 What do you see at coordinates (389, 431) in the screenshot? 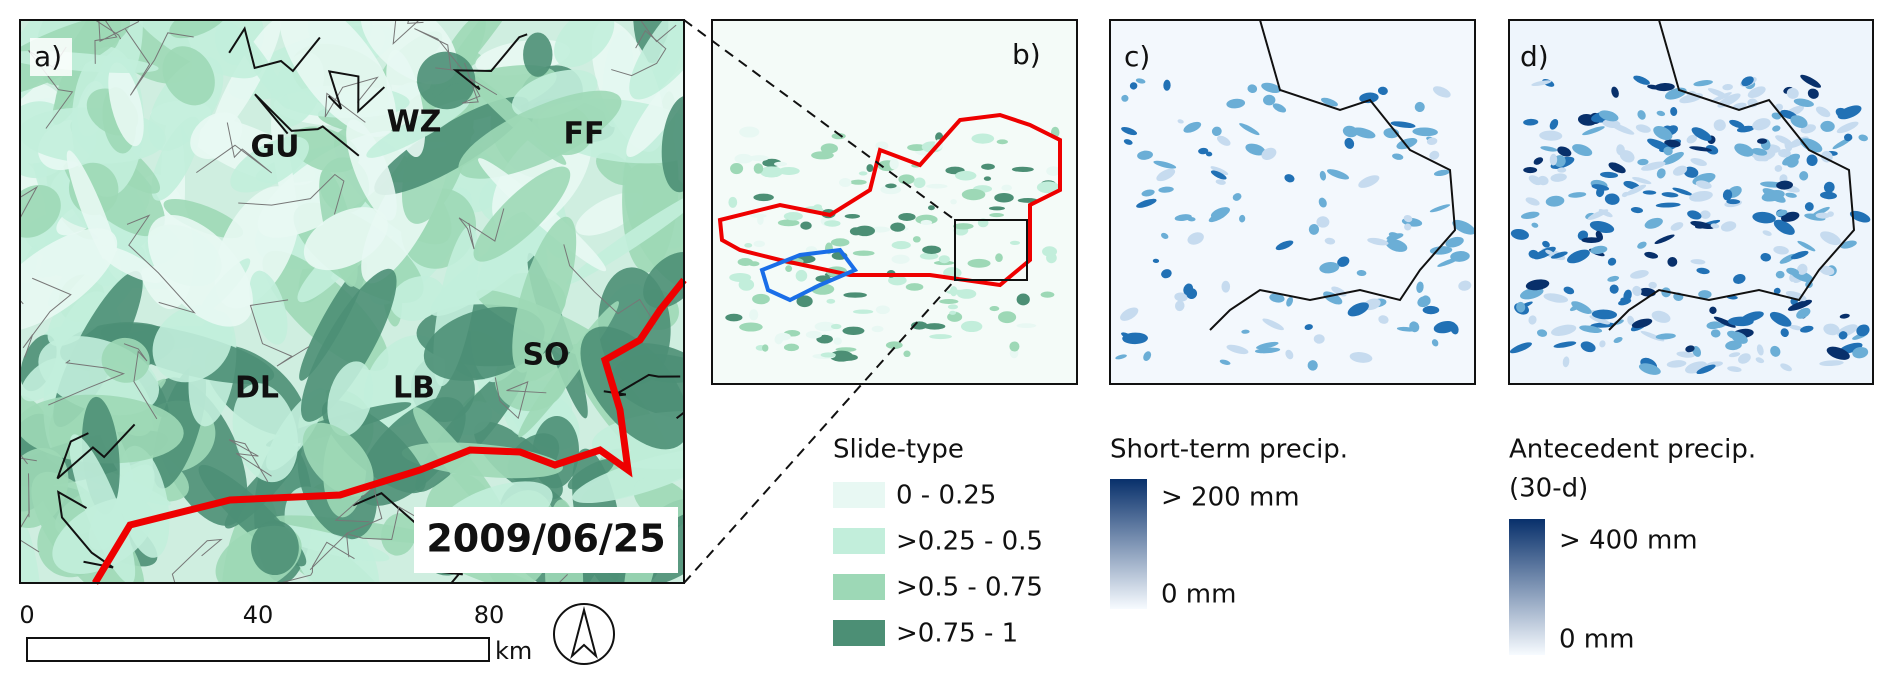
I see `border` at bounding box center [389, 431].